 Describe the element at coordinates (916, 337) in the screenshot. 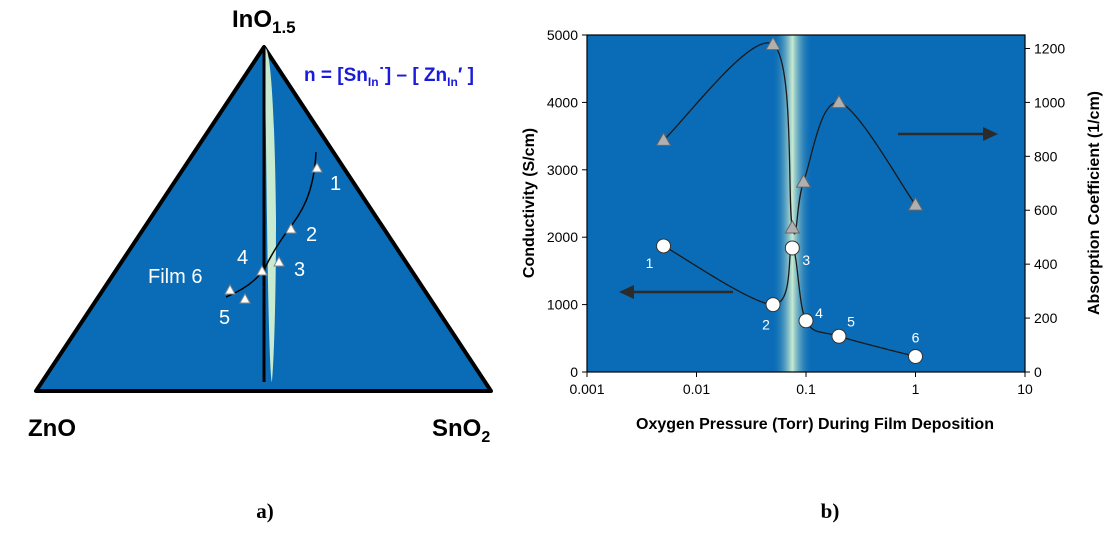

I see `conductivity-point-label: 6` at that location.